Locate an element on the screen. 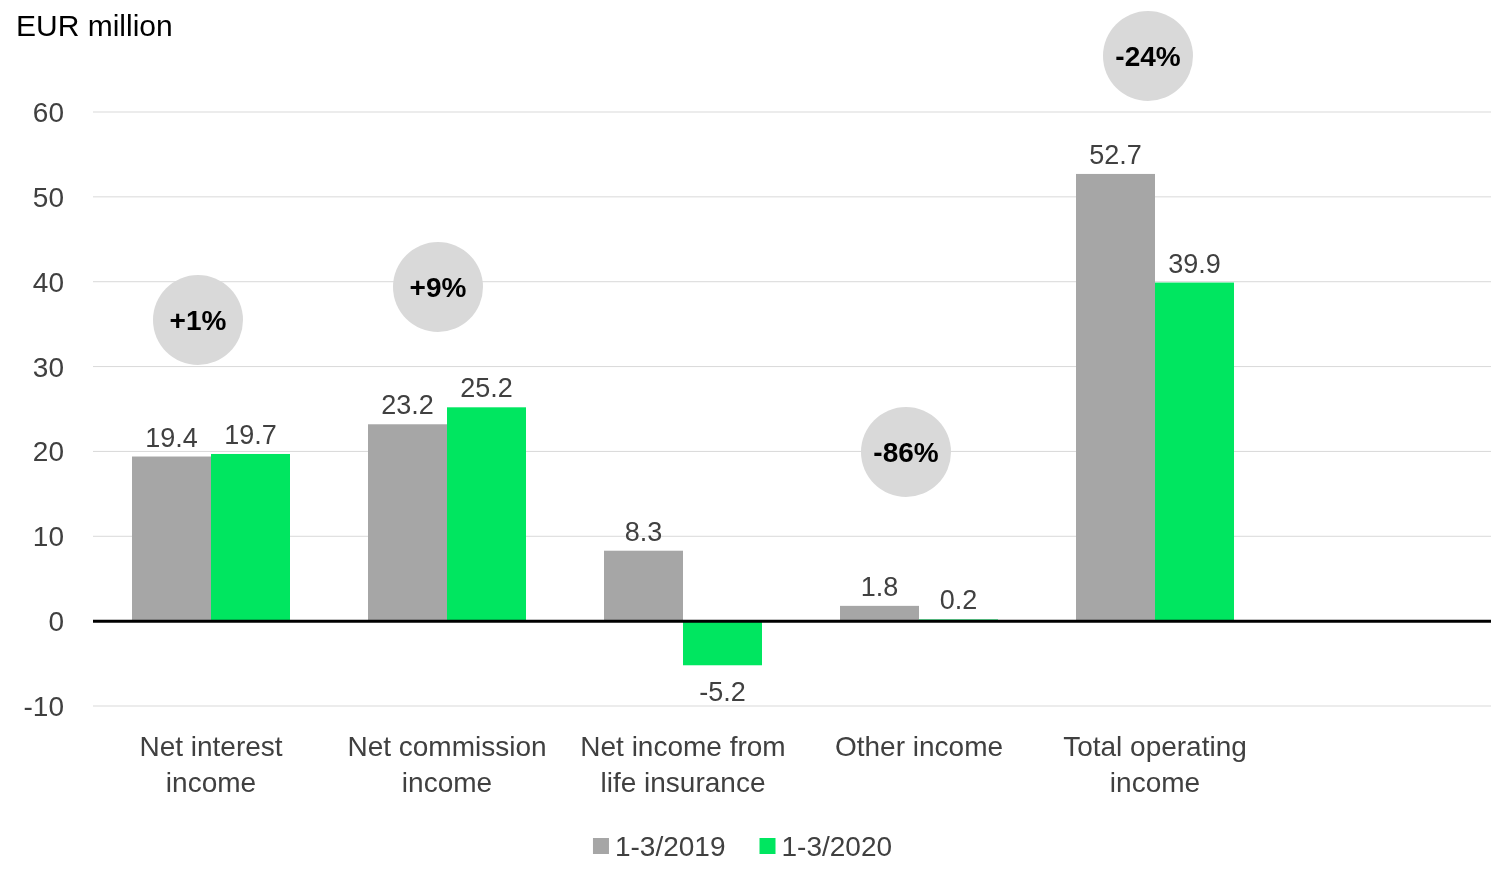 The width and height of the screenshot is (1499, 878). x-tick-label: Net commission income is located at coordinates (447, 764).